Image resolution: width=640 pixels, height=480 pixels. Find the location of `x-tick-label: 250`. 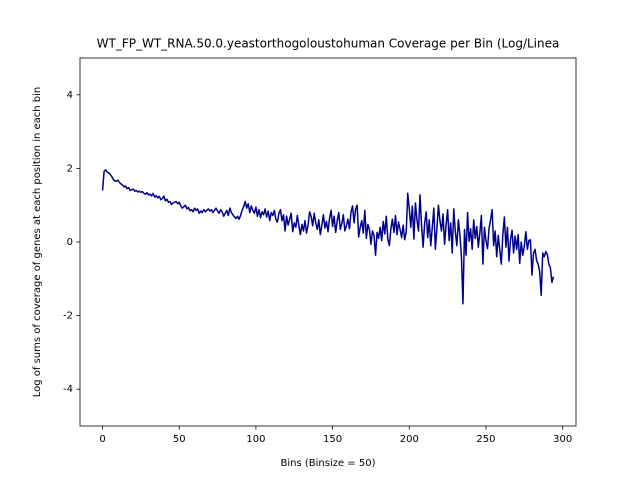

x-tick-label: 250 is located at coordinates (485, 439).